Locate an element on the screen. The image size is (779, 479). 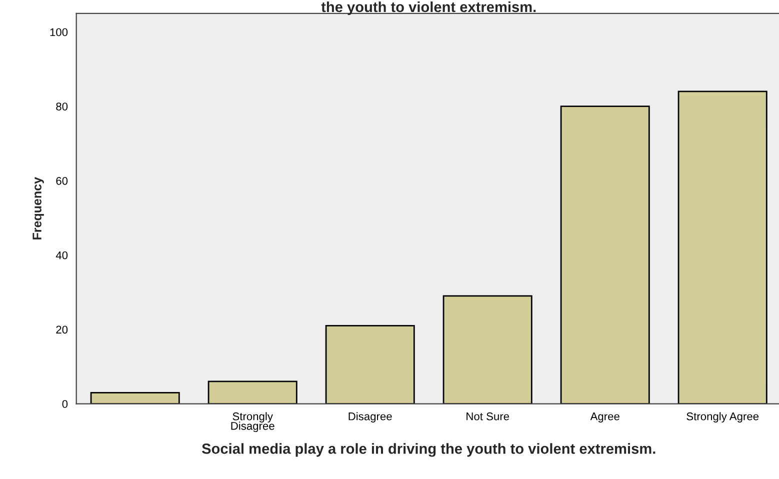
y-tick-label: 80 is located at coordinates (62, 106).